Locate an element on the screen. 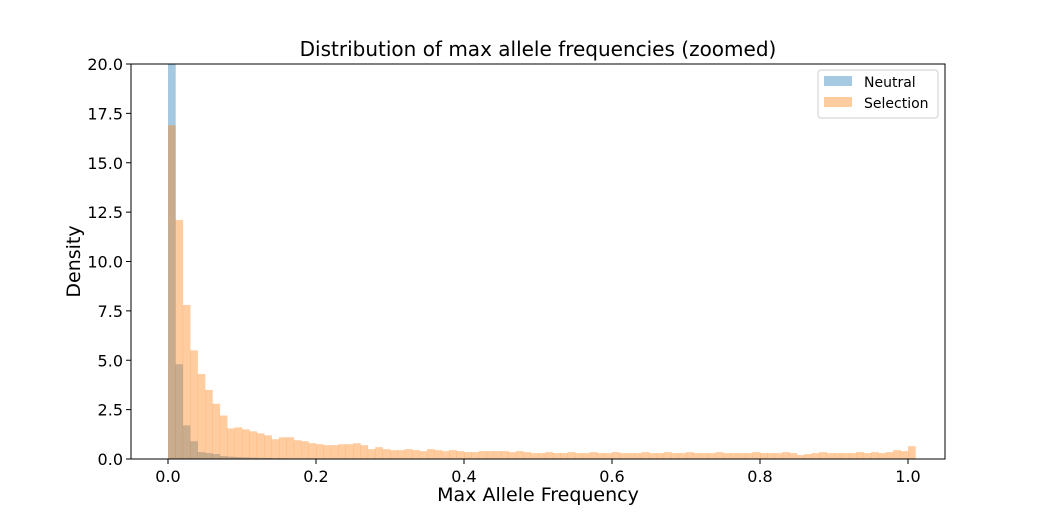 This screenshot has height=525, width=1050. y-tick-label: 20.0 is located at coordinates (105, 64).